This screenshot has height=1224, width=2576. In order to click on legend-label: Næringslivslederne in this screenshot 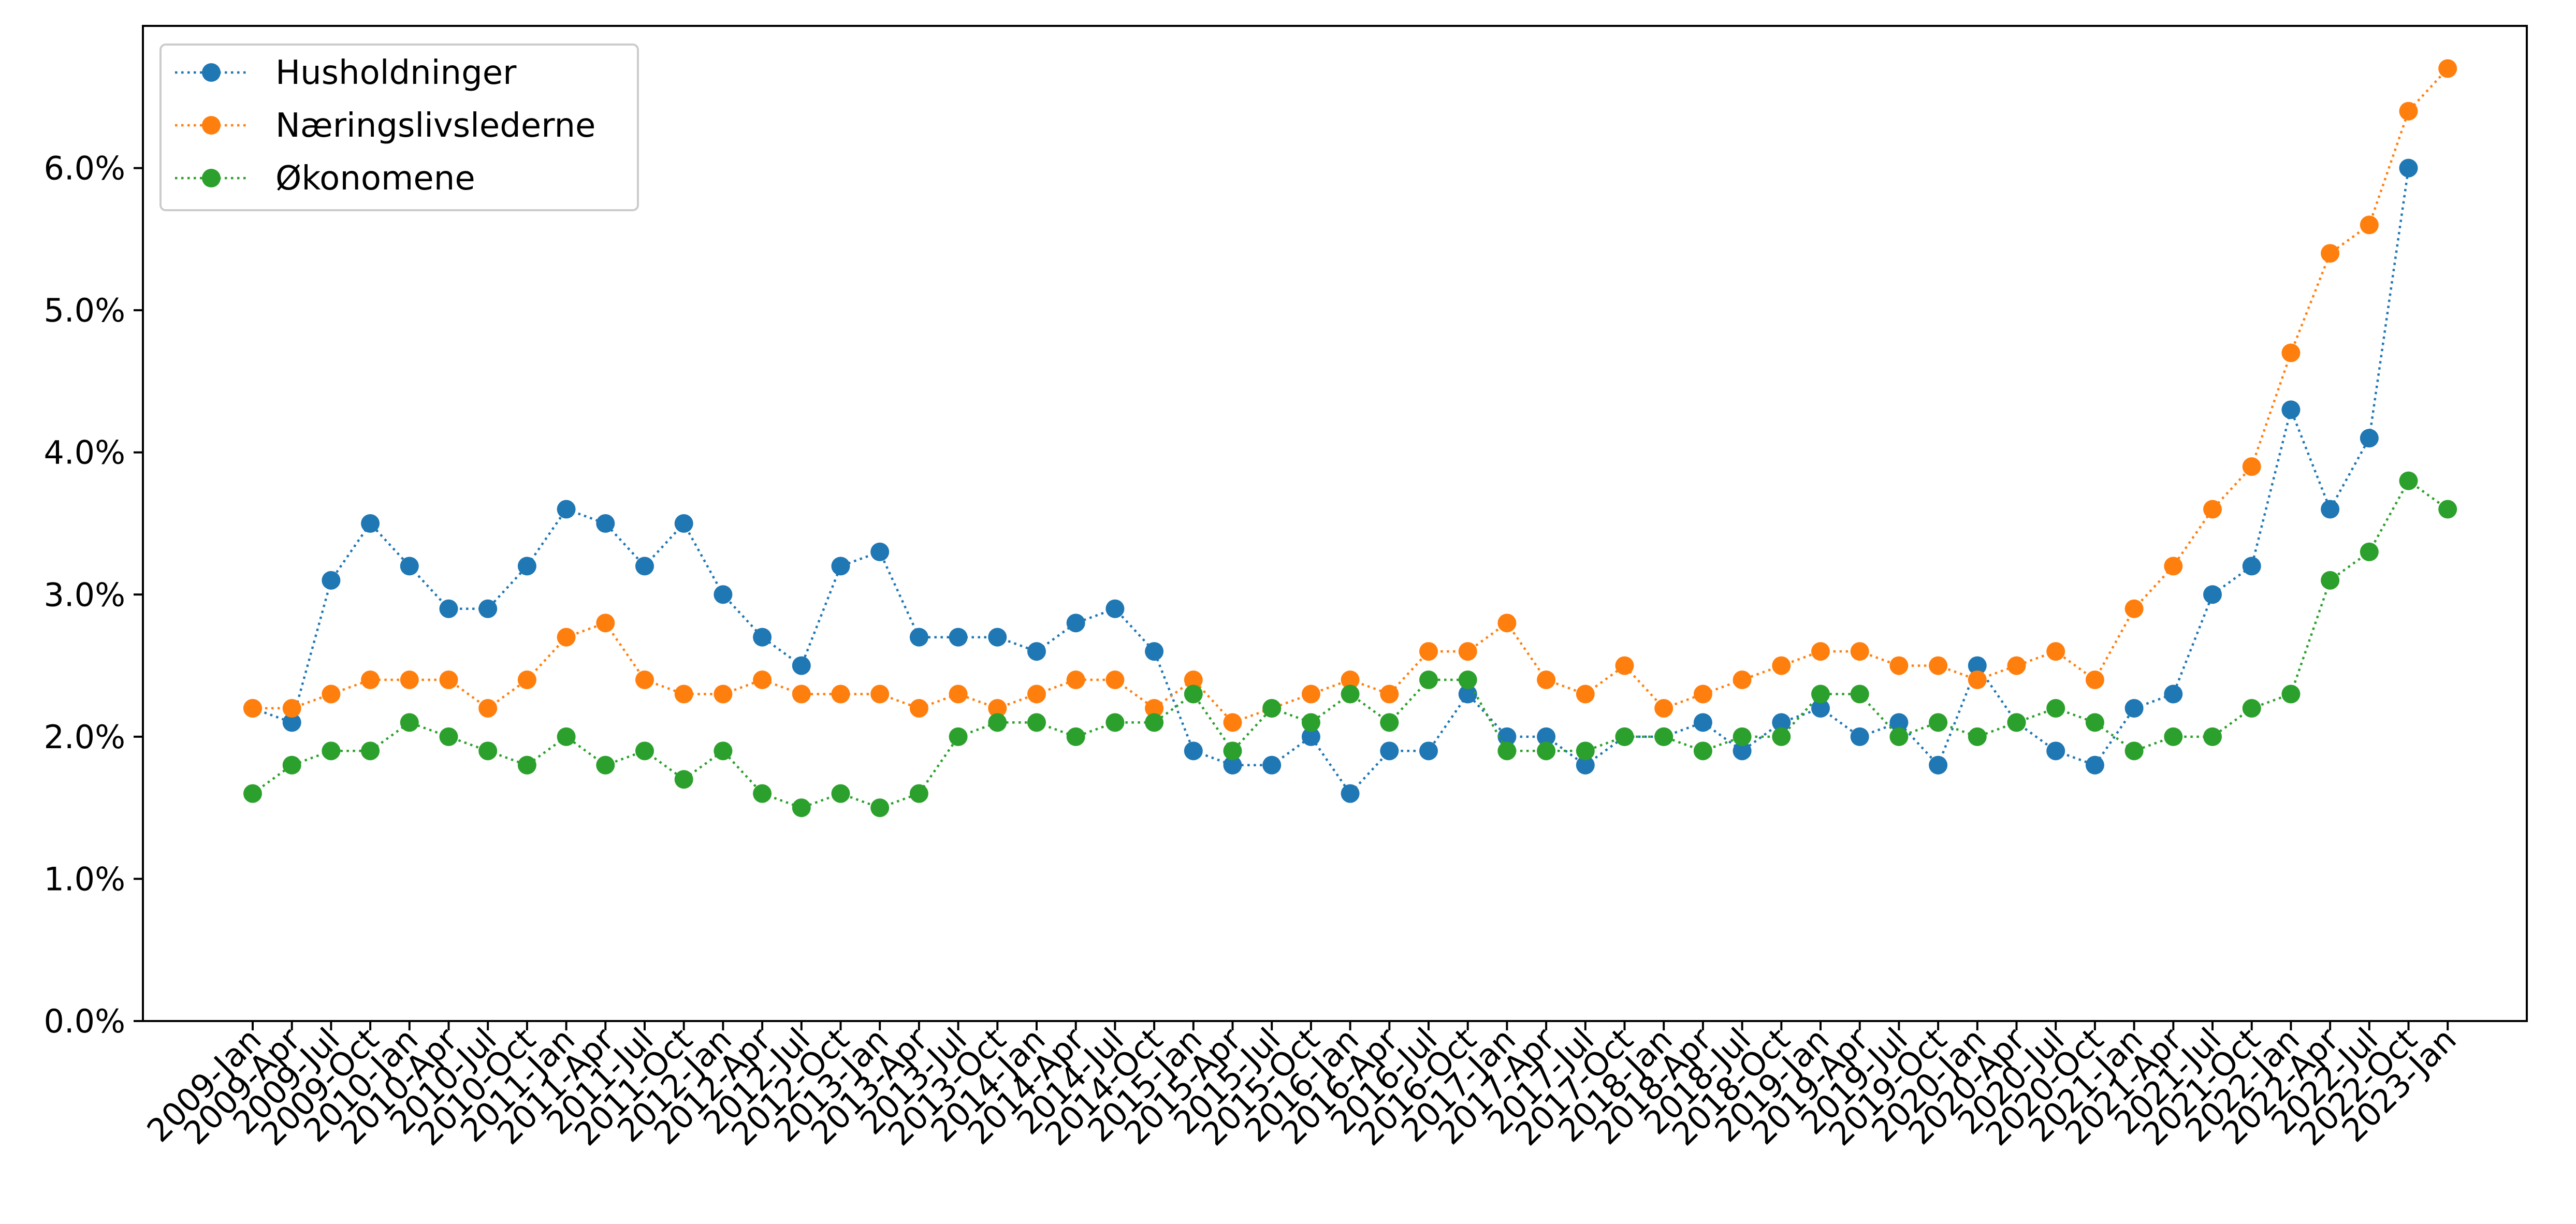, I will do `click(435, 126)`.